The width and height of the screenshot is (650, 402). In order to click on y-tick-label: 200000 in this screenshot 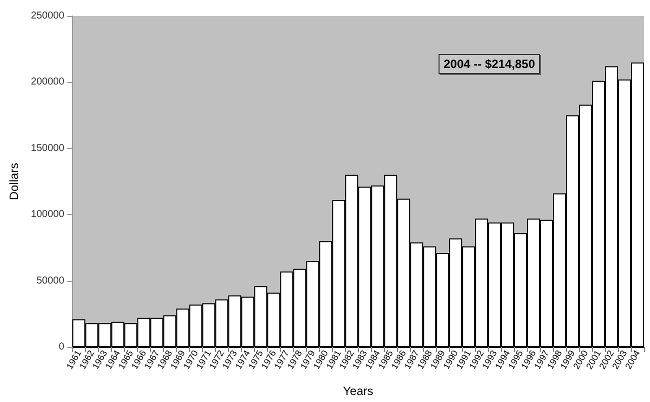, I will do `click(47, 82)`.